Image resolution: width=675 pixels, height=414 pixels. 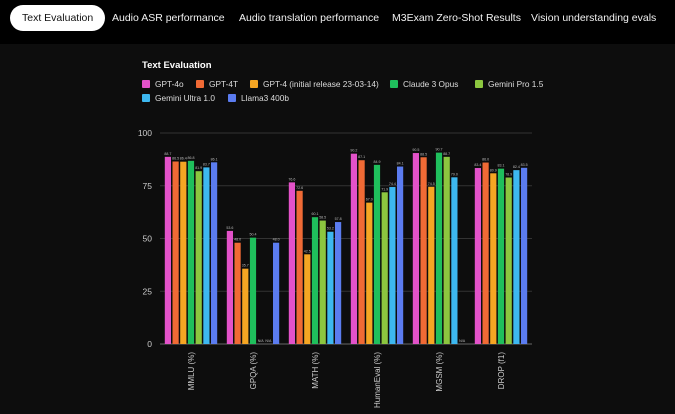 What do you see at coordinates (400, 164) in the screenshot?
I see `data-label: 84.1` at bounding box center [400, 164].